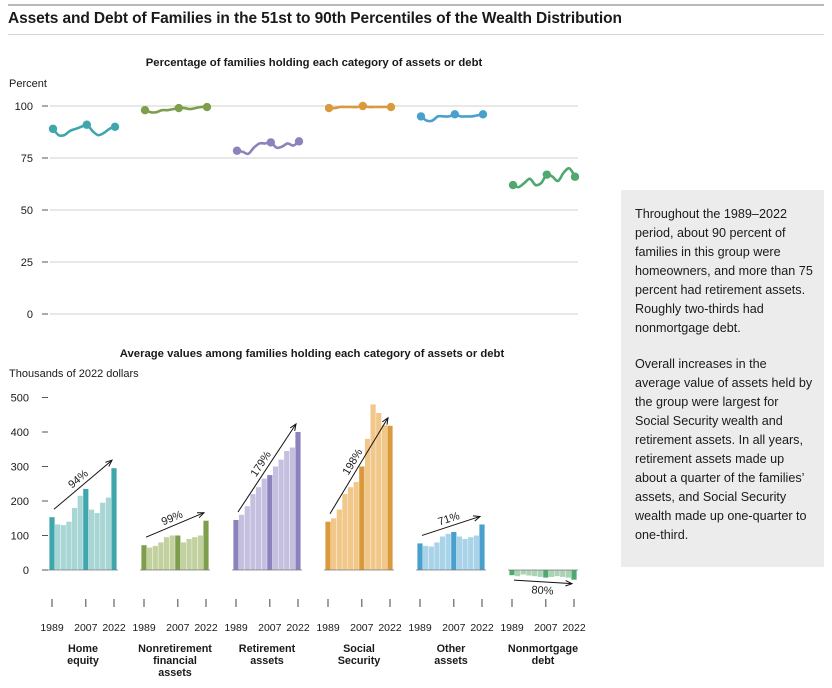 The height and width of the screenshot is (688, 832). Describe the element at coordinates (359, 661) in the screenshot. I see `bar-category-label: Security` at that location.